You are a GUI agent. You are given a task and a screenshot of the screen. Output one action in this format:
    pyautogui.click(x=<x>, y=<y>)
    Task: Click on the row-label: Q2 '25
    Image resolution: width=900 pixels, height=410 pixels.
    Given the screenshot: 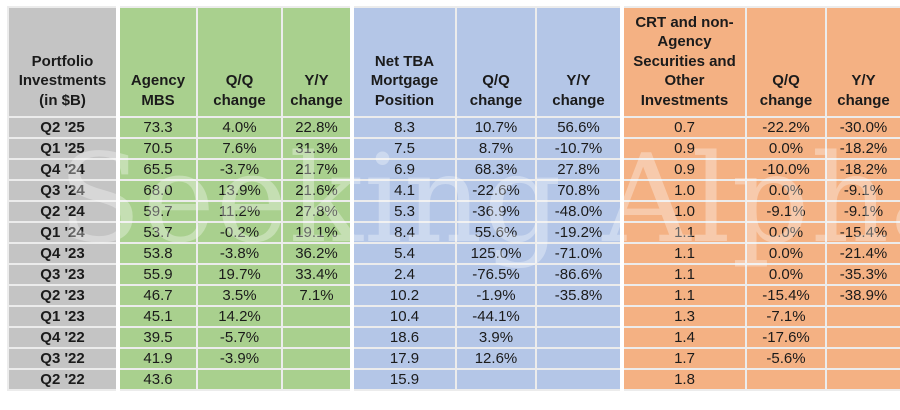 What is the action you would take?
    pyautogui.click(x=63, y=127)
    